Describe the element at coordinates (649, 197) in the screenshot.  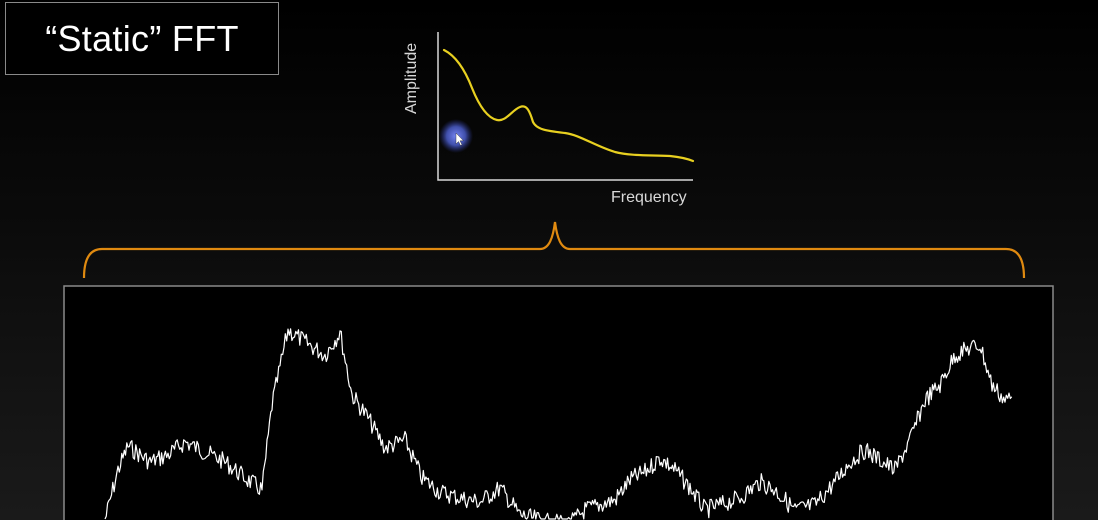
I see `x-axis-label: Frequency` at that location.